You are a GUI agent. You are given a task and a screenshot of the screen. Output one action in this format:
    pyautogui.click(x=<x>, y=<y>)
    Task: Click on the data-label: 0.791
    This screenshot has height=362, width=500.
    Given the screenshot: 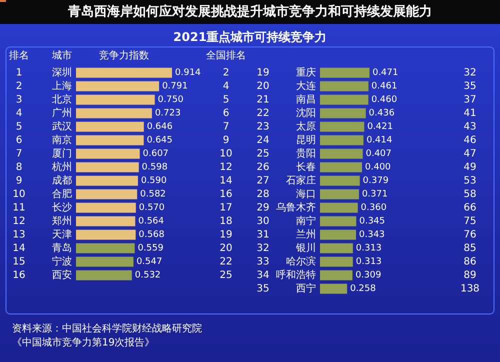 What is the action you would take?
    pyautogui.click(x=175, y=86)
    